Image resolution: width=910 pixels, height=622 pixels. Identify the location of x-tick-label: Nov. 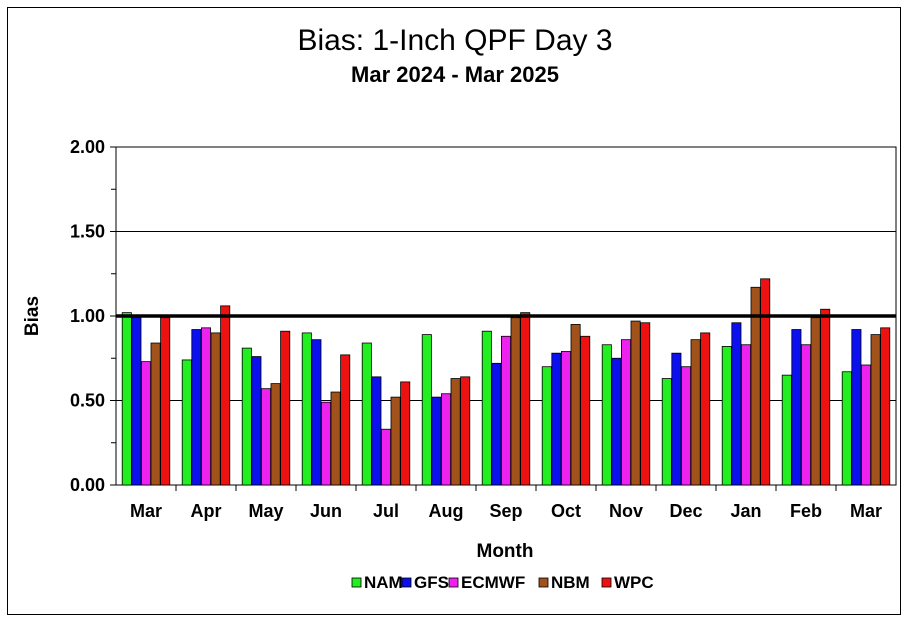
(626, 511).